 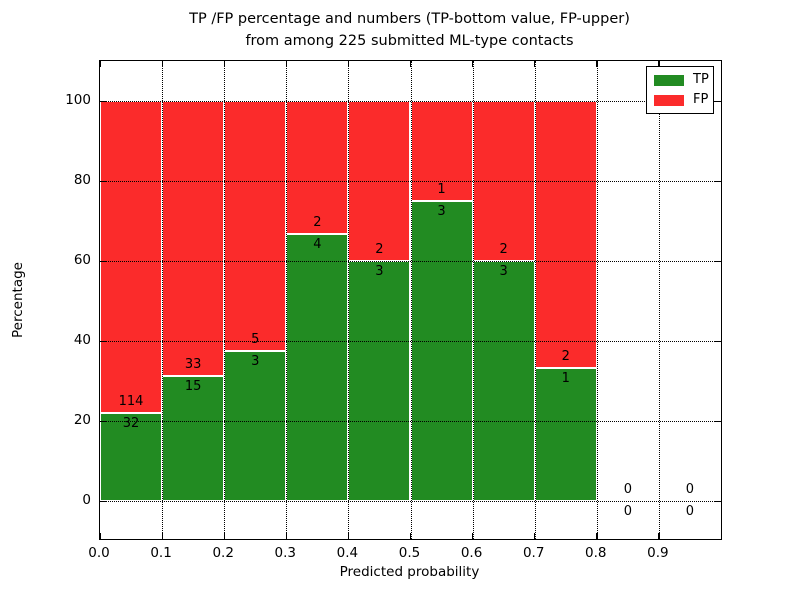 I want to click on tp-count-label: 15, so click(x=193, y=386).